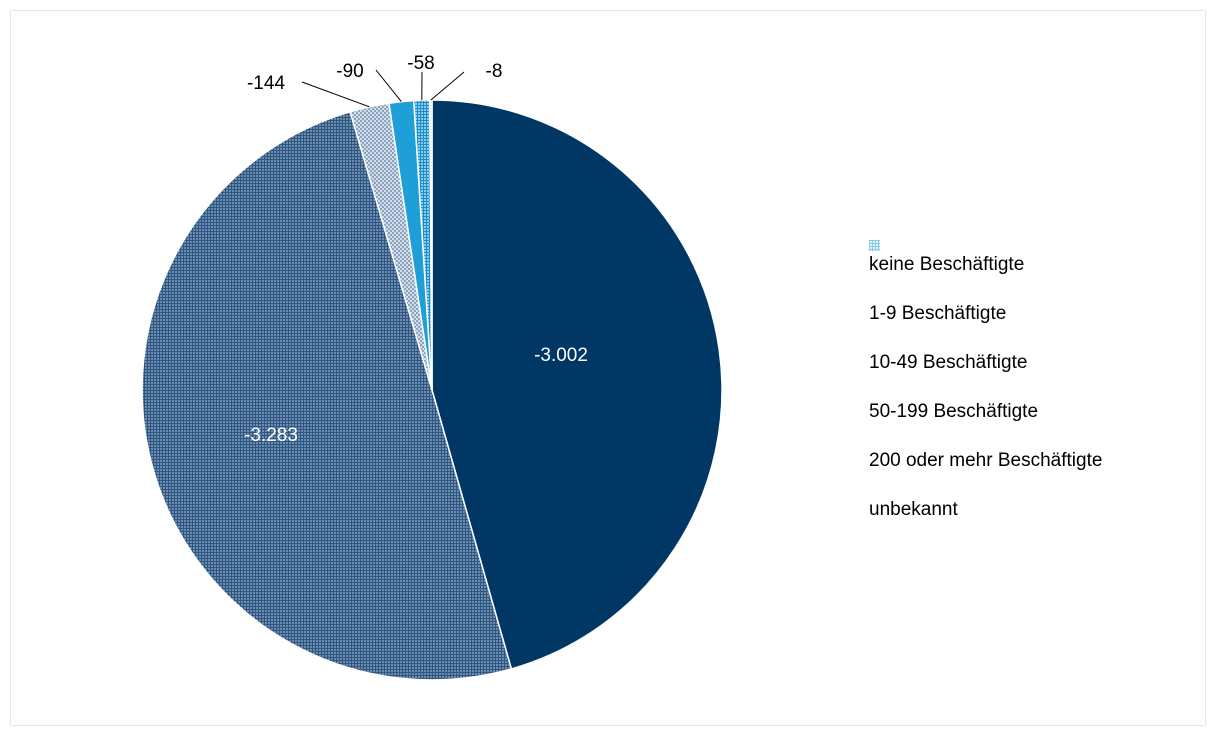 This screenshot has height=731, width=1216. What do you see at coordinates (948, 362) in the screenshot?
I see `legend-label: 10-49 Beschäftigte` at bounding box center [948, 362].